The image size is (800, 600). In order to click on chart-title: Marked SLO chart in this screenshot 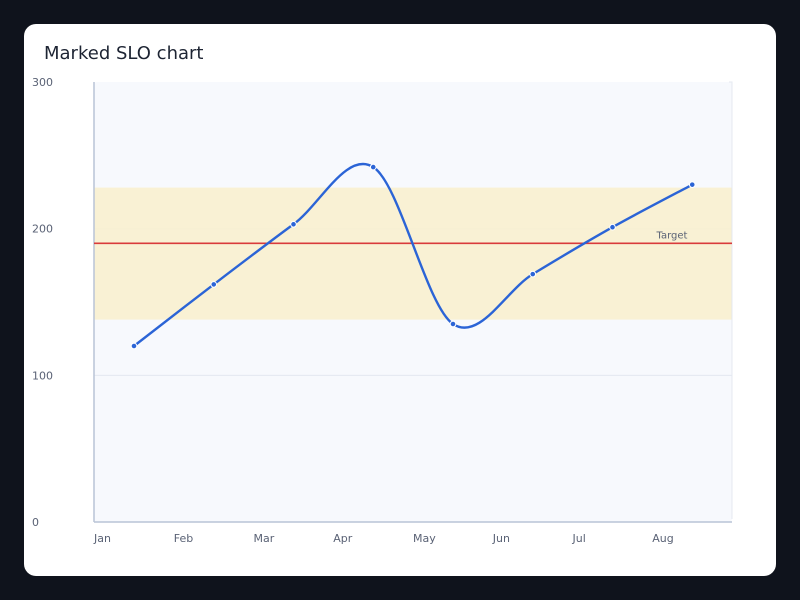, I will do `click(124, 53)`.